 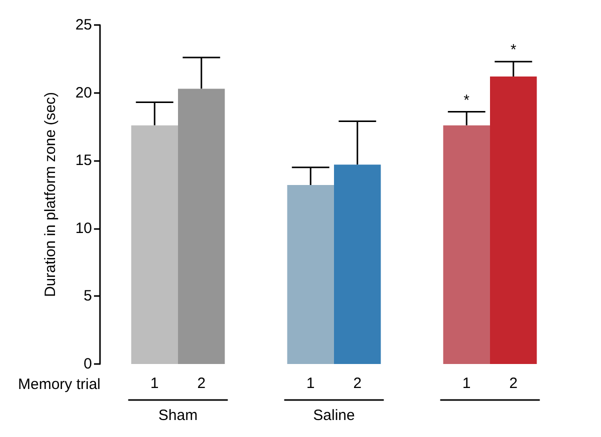 What do you see at coordinates (88, 364) in the screenshot?
I see `y-tick-label: 0` at bounding box center [88, 364].